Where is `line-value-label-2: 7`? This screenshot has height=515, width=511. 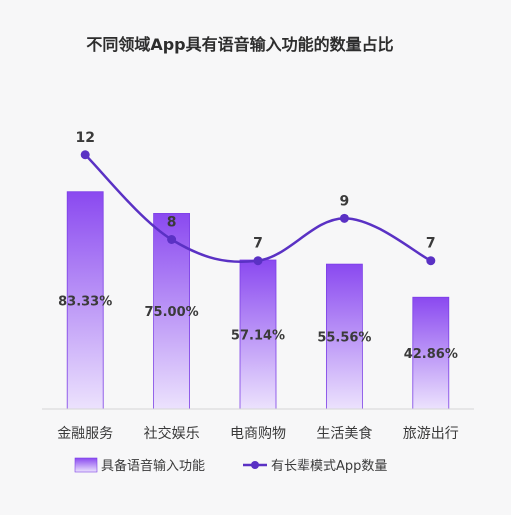
line-value-label-2: 7 is located at coordinates (258, 244).